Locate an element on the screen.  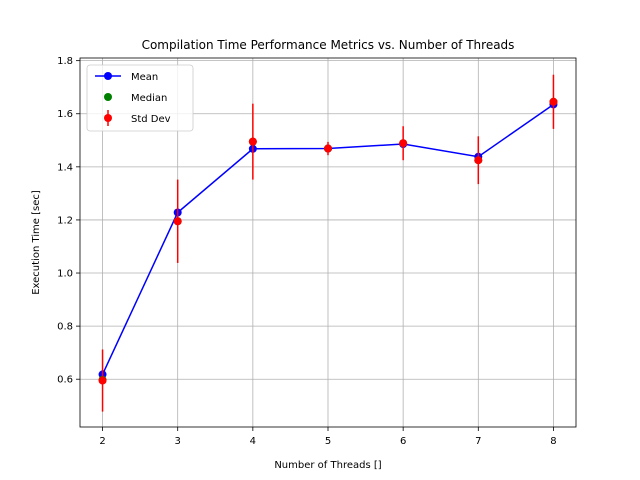
y-tick-label: 1.4 is located at coordinates (65, 167).